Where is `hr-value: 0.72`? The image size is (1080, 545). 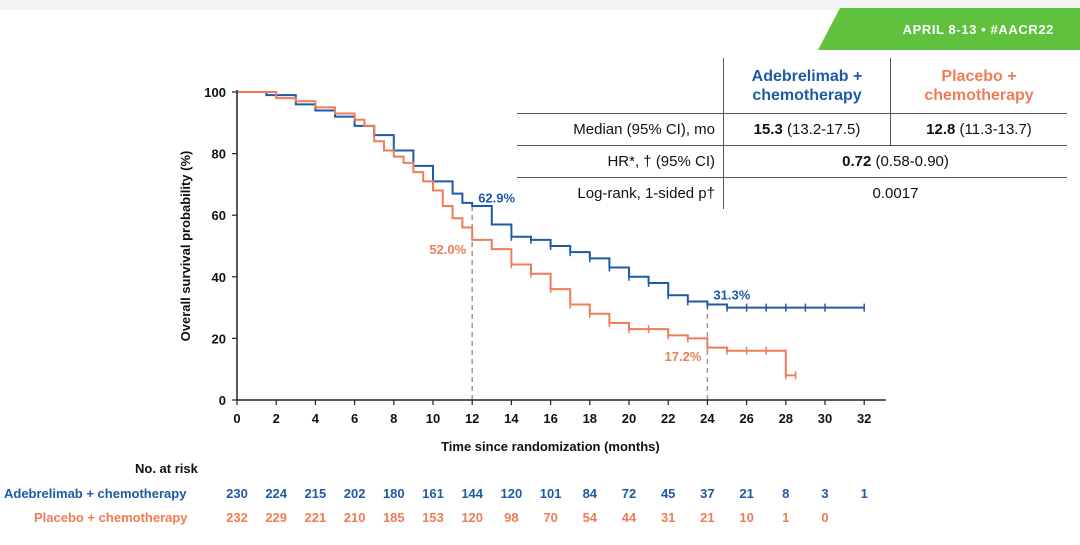
hr-value: 0.72 is located at coordinates (857, 161).